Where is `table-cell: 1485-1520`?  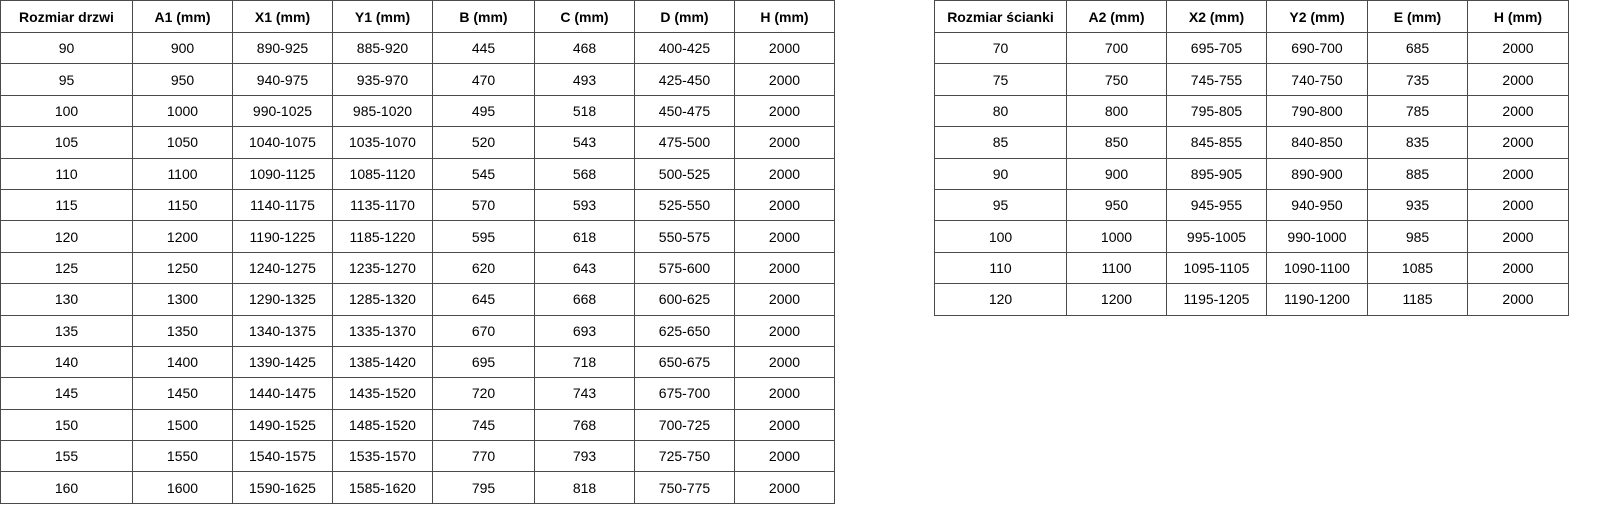 table-cell: 1485-1520 is located at coordinates (382, 425).